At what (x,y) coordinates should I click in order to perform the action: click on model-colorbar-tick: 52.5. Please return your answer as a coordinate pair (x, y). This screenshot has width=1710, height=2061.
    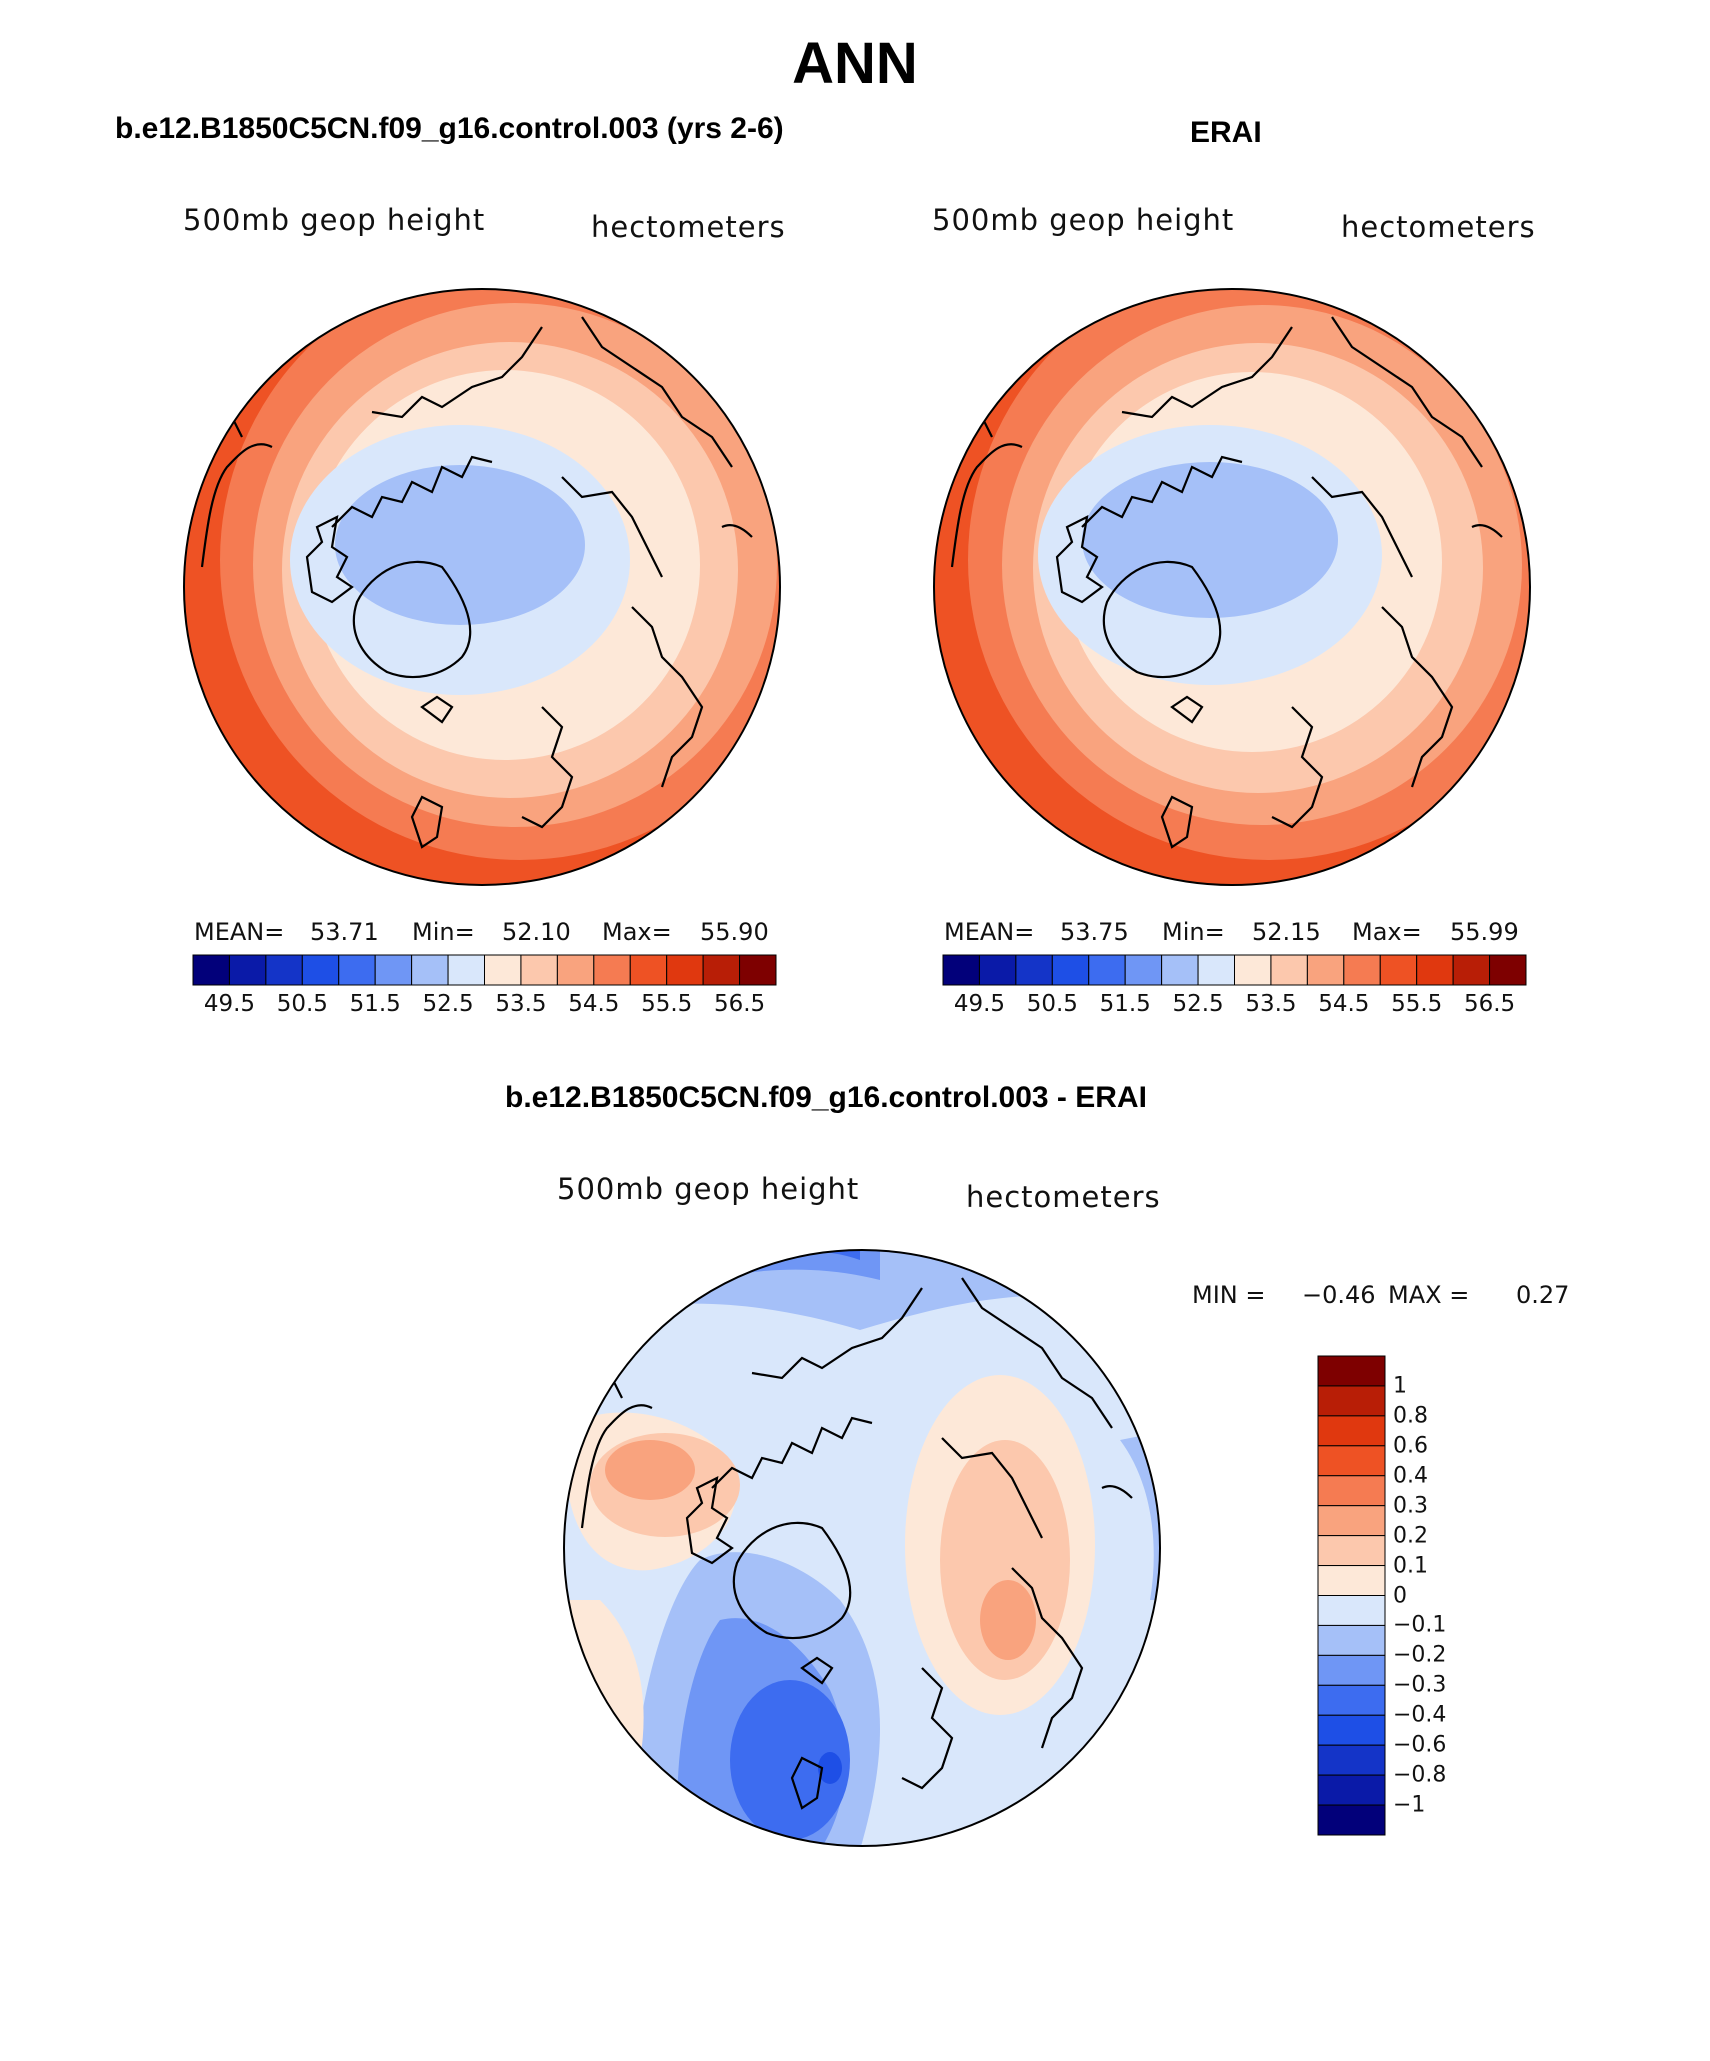
    Looking at the image, I should click on (448, 1004).